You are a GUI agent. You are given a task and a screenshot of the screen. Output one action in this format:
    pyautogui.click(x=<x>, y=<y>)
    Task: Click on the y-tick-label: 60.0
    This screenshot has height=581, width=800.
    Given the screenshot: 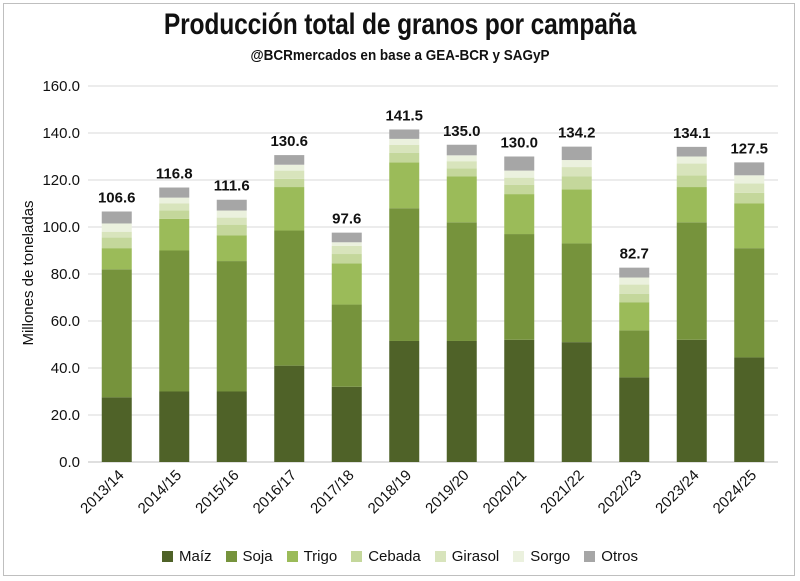 What is the action you would take?
    pyautogui.click(x=65, y=321)
    